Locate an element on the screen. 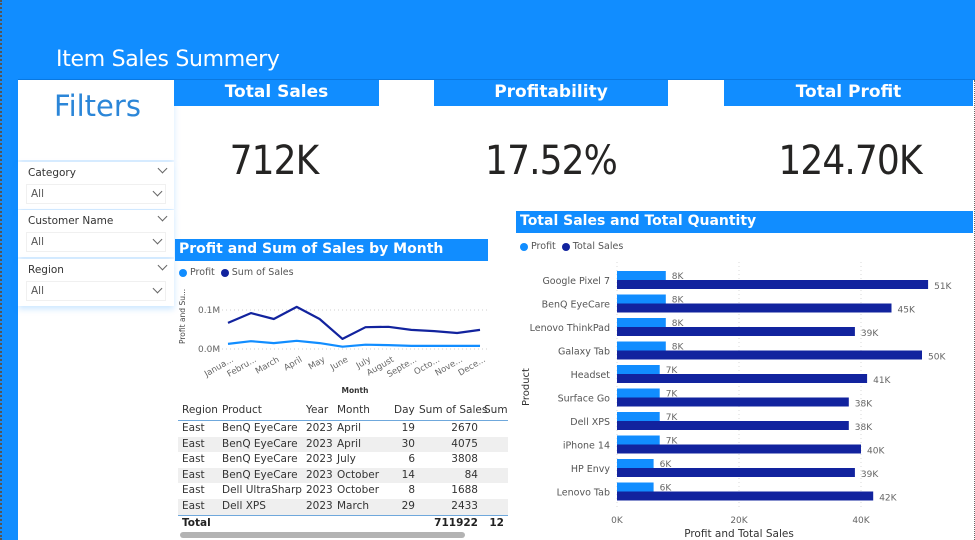  y-tick-label: Lenovo ThinkPad is located at coordinates (570, 328).